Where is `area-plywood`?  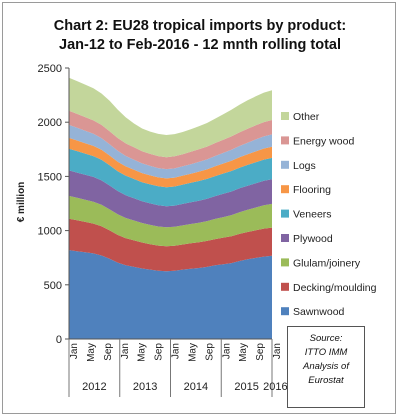
area-plywood is located at coordinates (170, 199).